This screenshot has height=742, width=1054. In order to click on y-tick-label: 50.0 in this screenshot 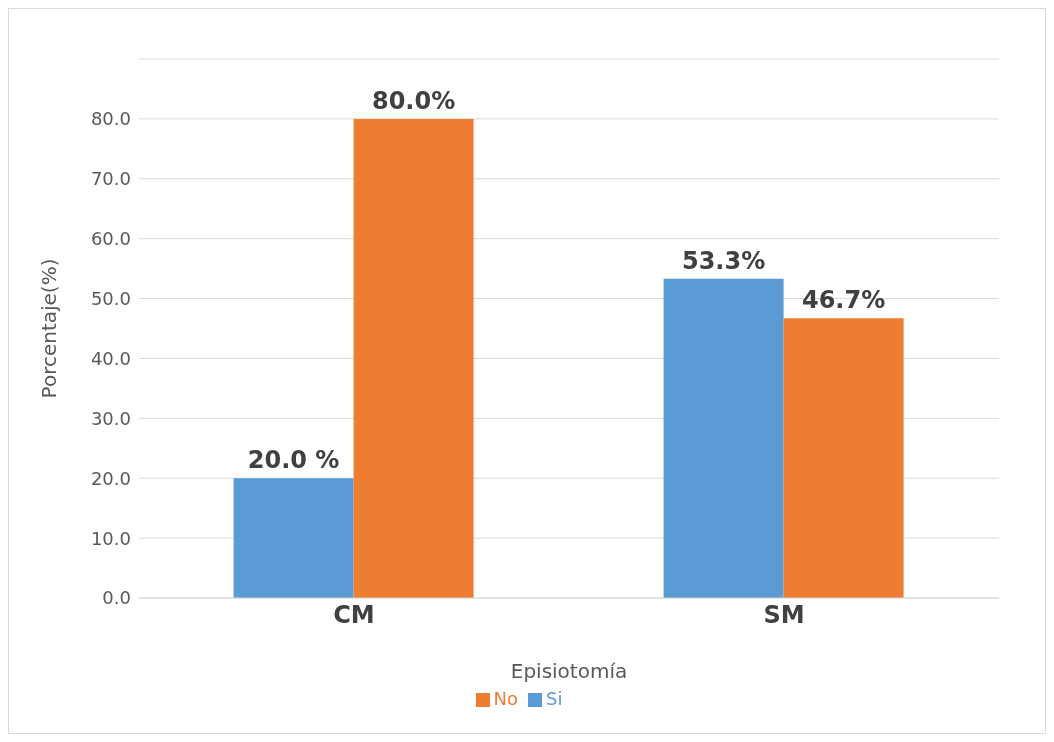, I will do `click(110, 298)`.